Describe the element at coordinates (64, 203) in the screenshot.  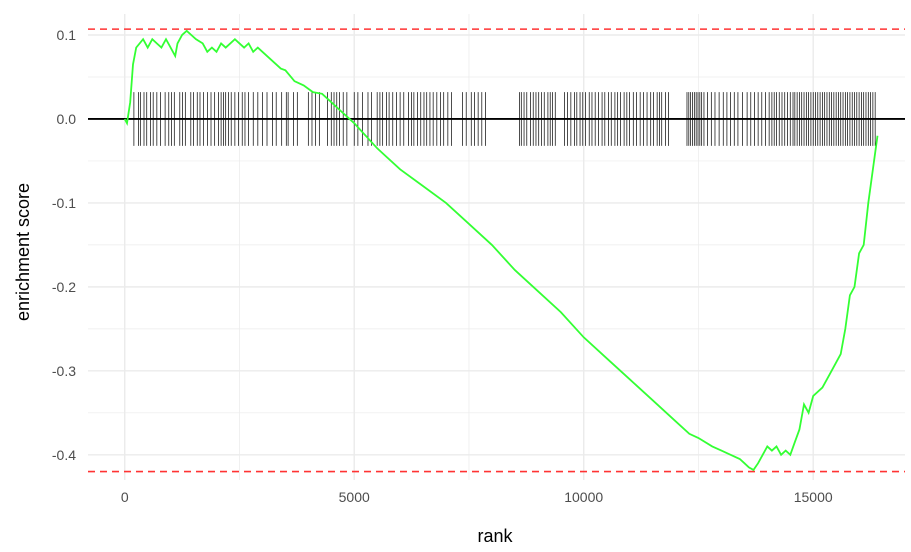
I see `y-tick-label: -0.1` at that location.